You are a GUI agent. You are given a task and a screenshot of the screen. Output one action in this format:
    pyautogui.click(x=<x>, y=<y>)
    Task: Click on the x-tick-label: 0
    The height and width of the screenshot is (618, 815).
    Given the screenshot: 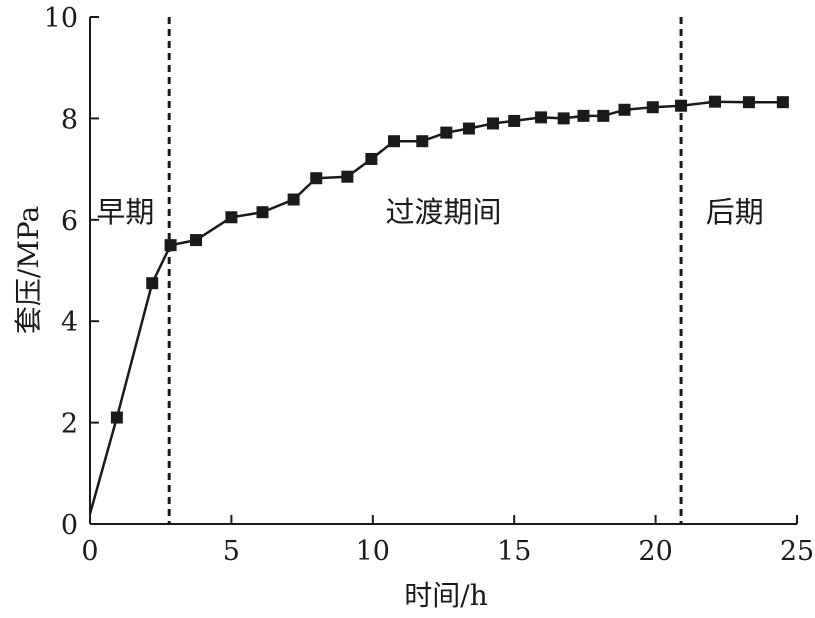 What is the action you would take?
    pyautogui.click(x=89, y=551)
    